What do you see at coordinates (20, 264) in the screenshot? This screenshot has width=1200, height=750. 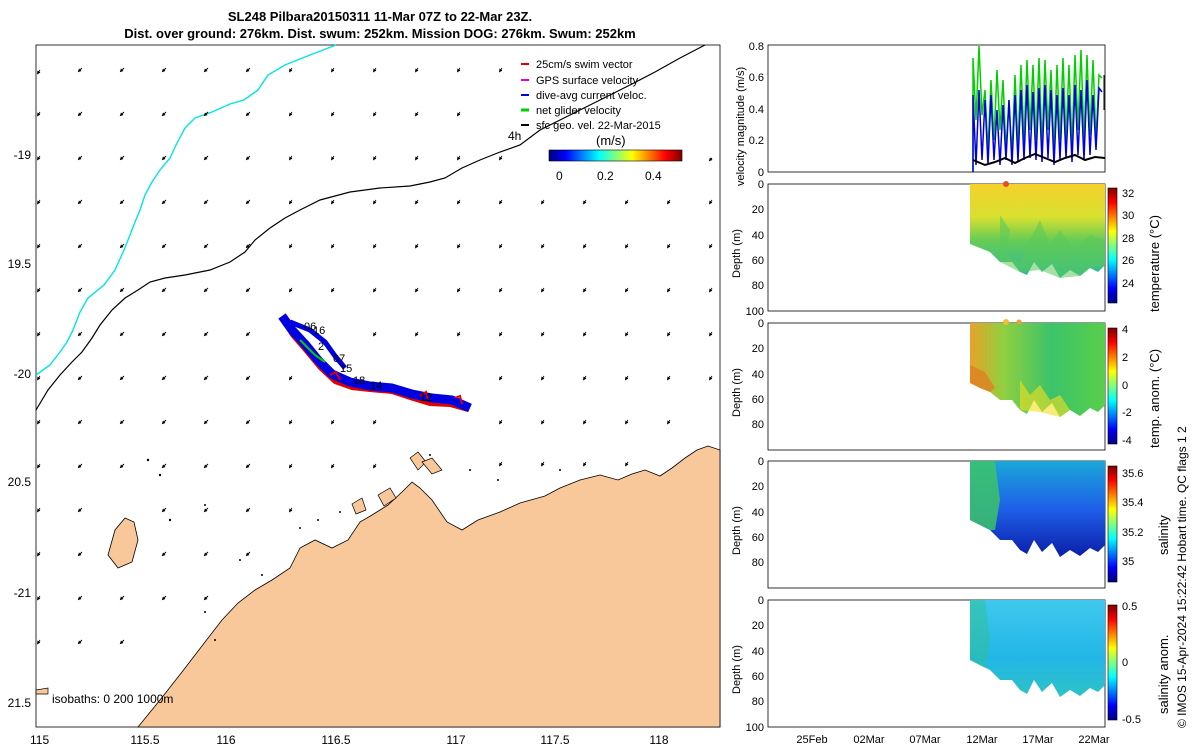 I see `map-ytick: 19.5` at bounding box center [20, 264].